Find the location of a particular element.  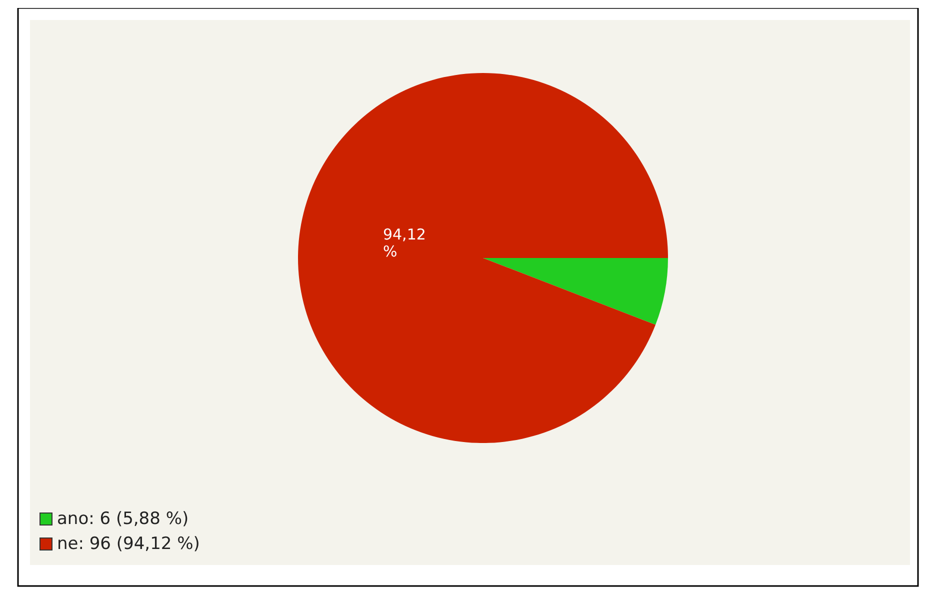

data-label: 94,12 % is located at coordinates (404, 242).